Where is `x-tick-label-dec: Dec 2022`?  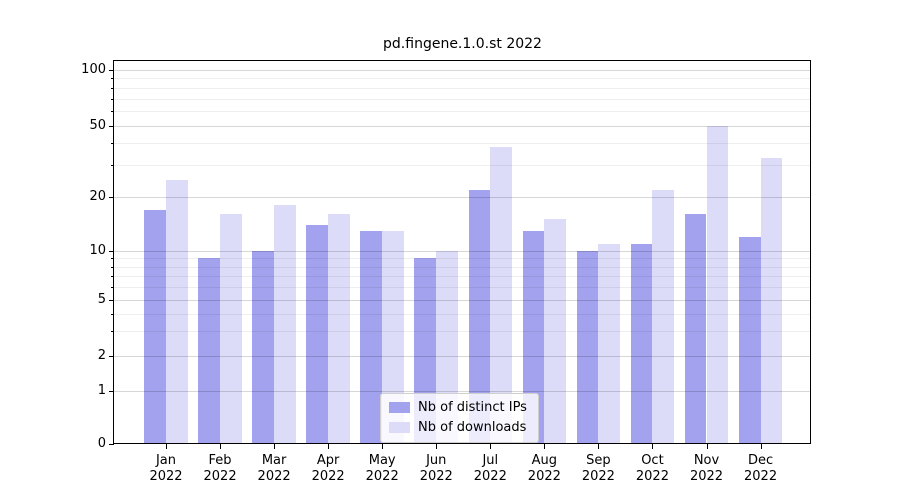 x-tick-label-dec: Dec 2022 is located at coordinates (761, 468).